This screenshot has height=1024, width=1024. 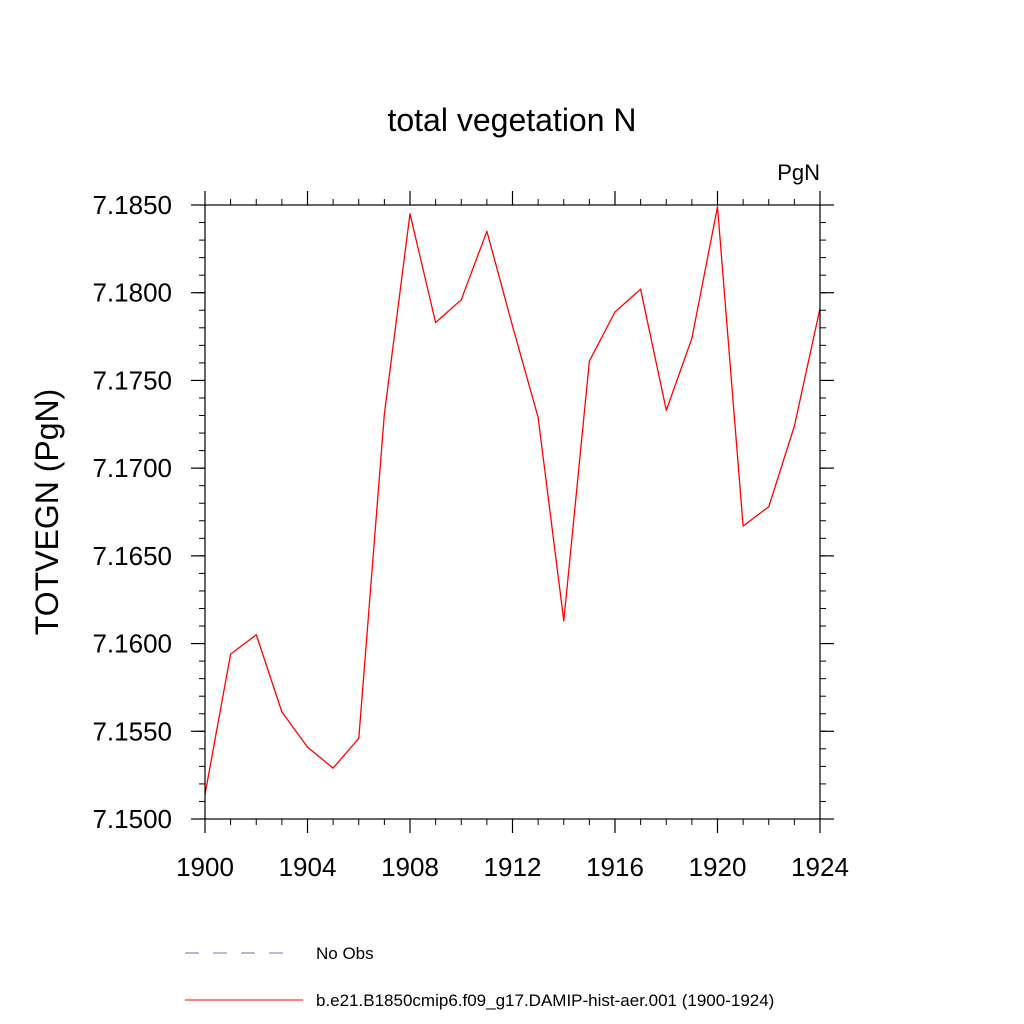 I want to click on x-tick-label: 1924, so click(x=820, y=867).